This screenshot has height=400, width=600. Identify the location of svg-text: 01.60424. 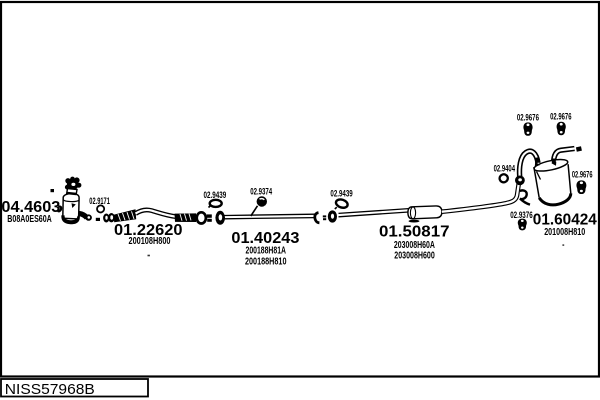
(565, 219).